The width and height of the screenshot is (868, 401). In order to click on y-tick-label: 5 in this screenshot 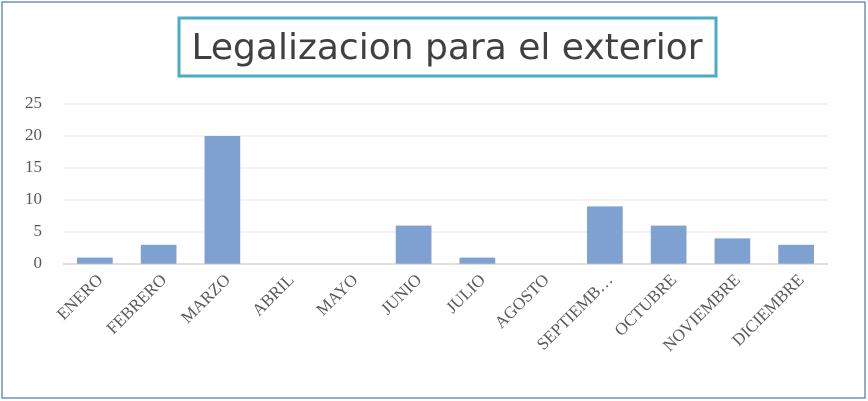, I will do `click(38, 230)`.